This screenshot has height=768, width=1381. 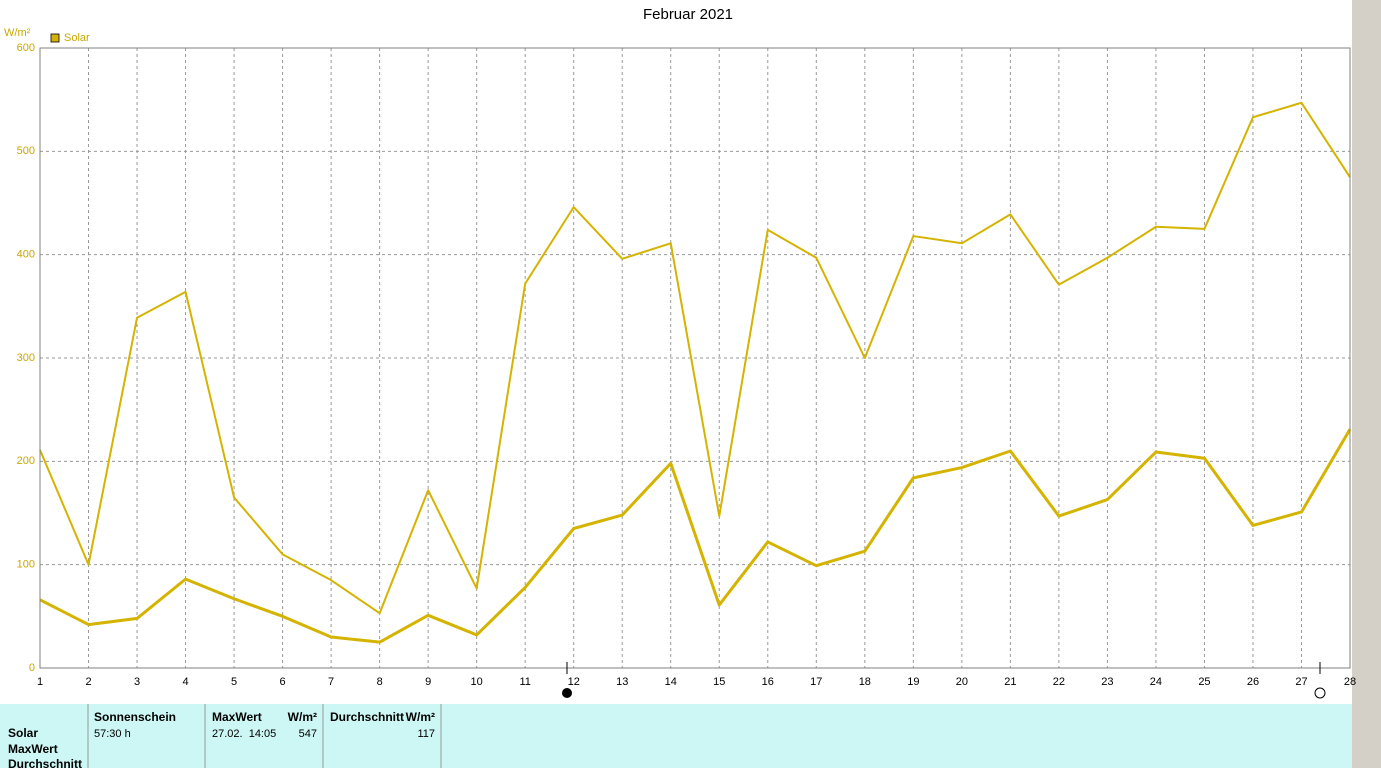 What do you see at coordinates (574, 682) in the screenshot?
I see `x-tick-label: 12` at bounding box center [574, 682].